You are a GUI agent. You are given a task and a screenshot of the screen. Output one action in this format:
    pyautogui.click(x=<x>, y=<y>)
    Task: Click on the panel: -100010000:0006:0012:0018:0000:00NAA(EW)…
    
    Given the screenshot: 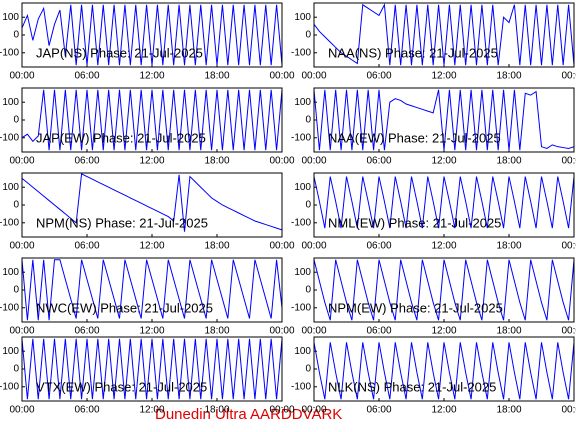 What is the action you would take?
    pyautogui.click(x=433, y=127)
    